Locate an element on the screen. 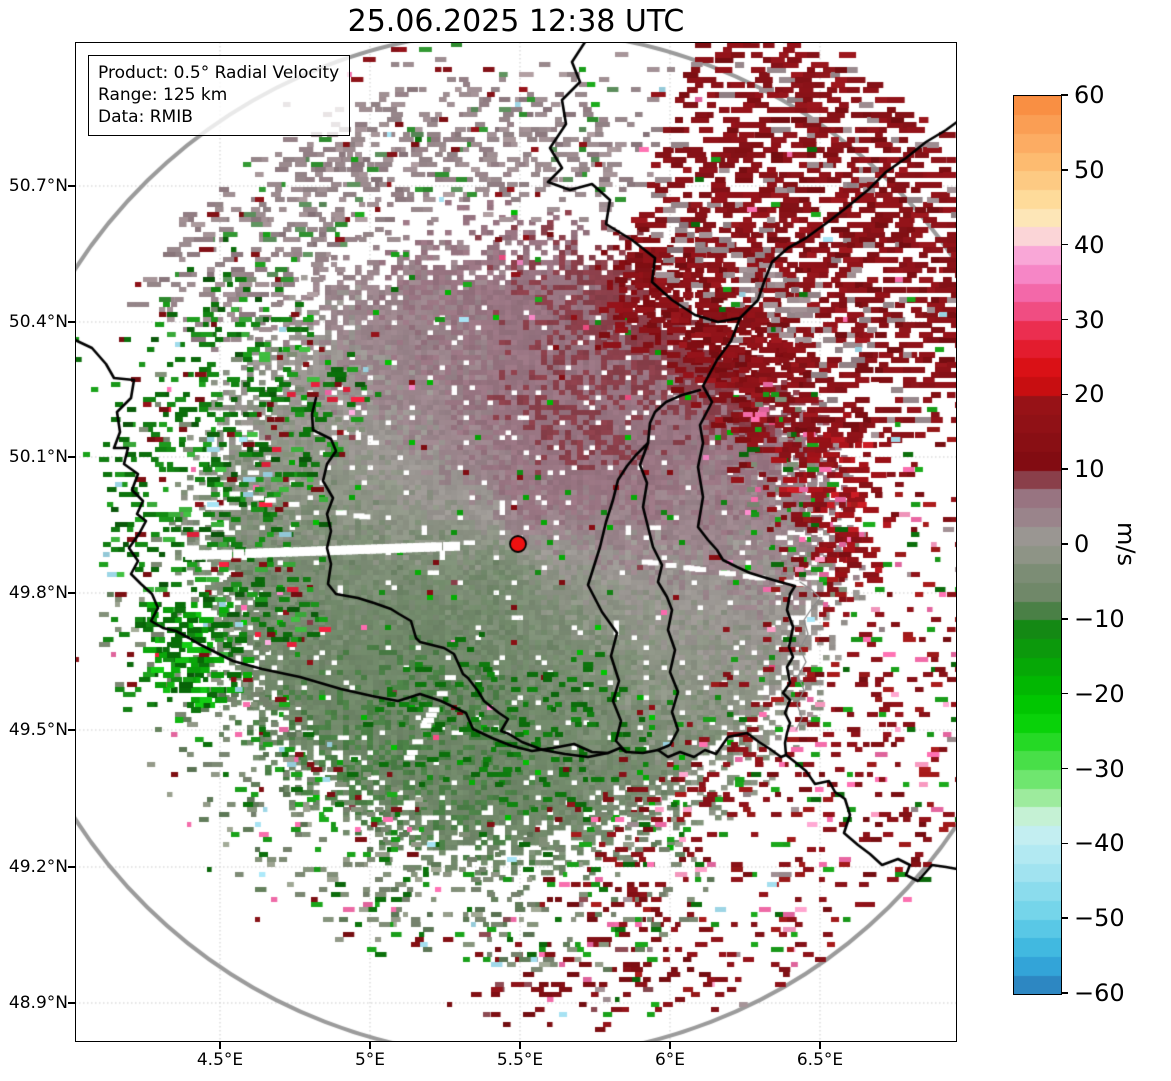  data-source-line: Data: RMIB is located at coordinates (145, 117).